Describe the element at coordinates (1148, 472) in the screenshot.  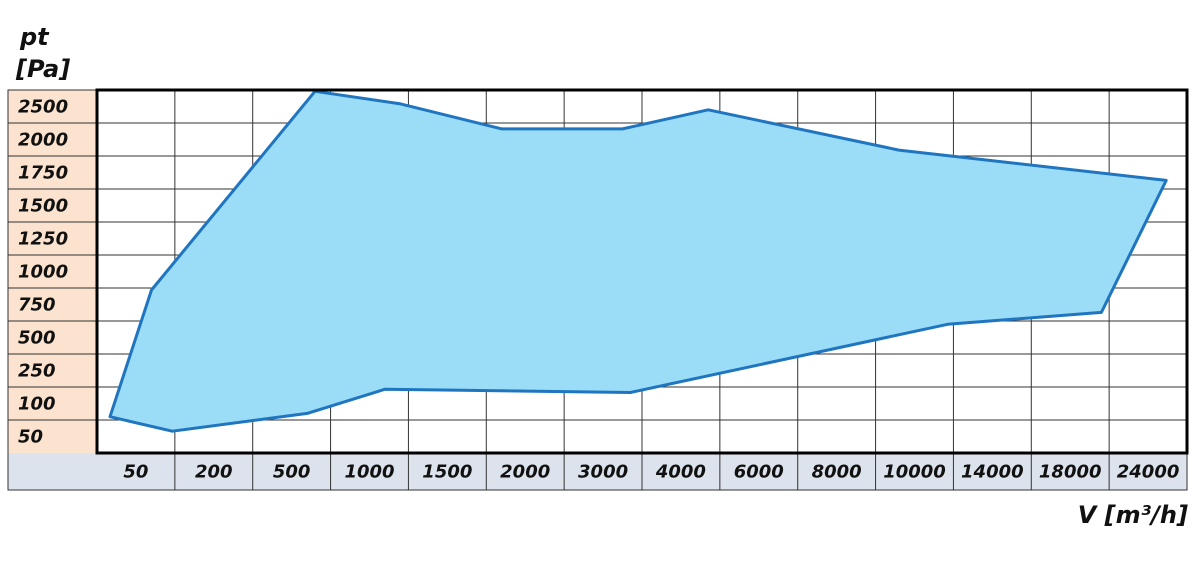
I see `x-tick-label: 24000` at that location.